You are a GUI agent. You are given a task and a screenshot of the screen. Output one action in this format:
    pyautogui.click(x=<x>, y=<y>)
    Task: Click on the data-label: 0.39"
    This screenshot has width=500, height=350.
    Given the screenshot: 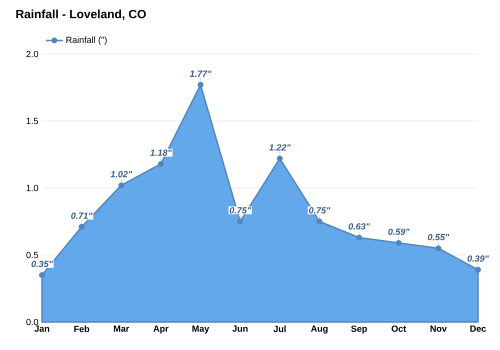 What is the action you would take?
    pyautogui.click(x=478, y=258)
    